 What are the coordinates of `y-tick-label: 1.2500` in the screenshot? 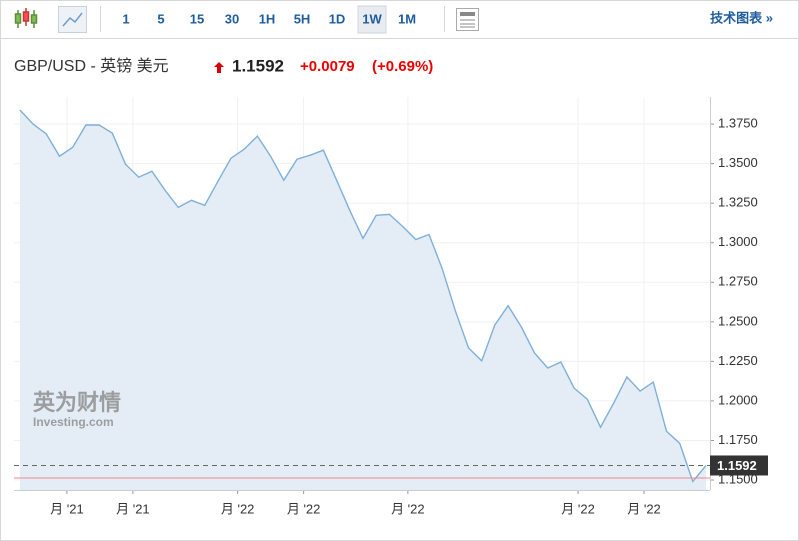 It's located at (738, 320).